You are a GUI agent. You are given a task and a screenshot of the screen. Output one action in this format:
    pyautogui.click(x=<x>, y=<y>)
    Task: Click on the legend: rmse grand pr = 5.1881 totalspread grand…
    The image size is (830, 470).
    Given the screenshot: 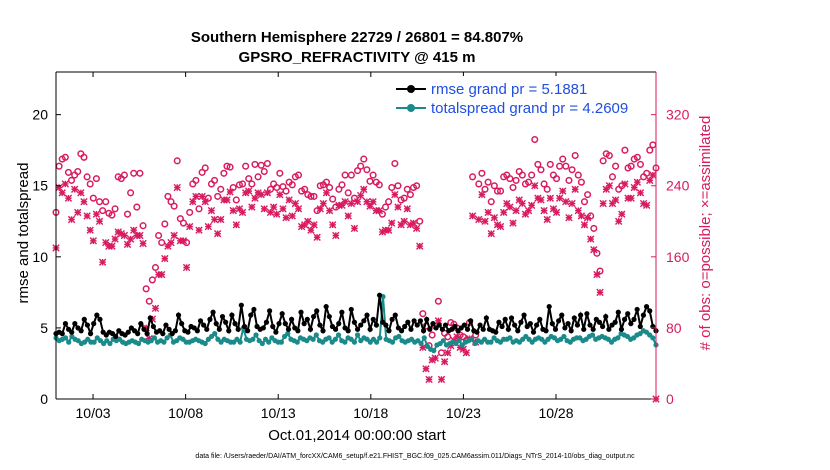 What is the action you would take?
    pyautogui.click(x=510, y=97)
    